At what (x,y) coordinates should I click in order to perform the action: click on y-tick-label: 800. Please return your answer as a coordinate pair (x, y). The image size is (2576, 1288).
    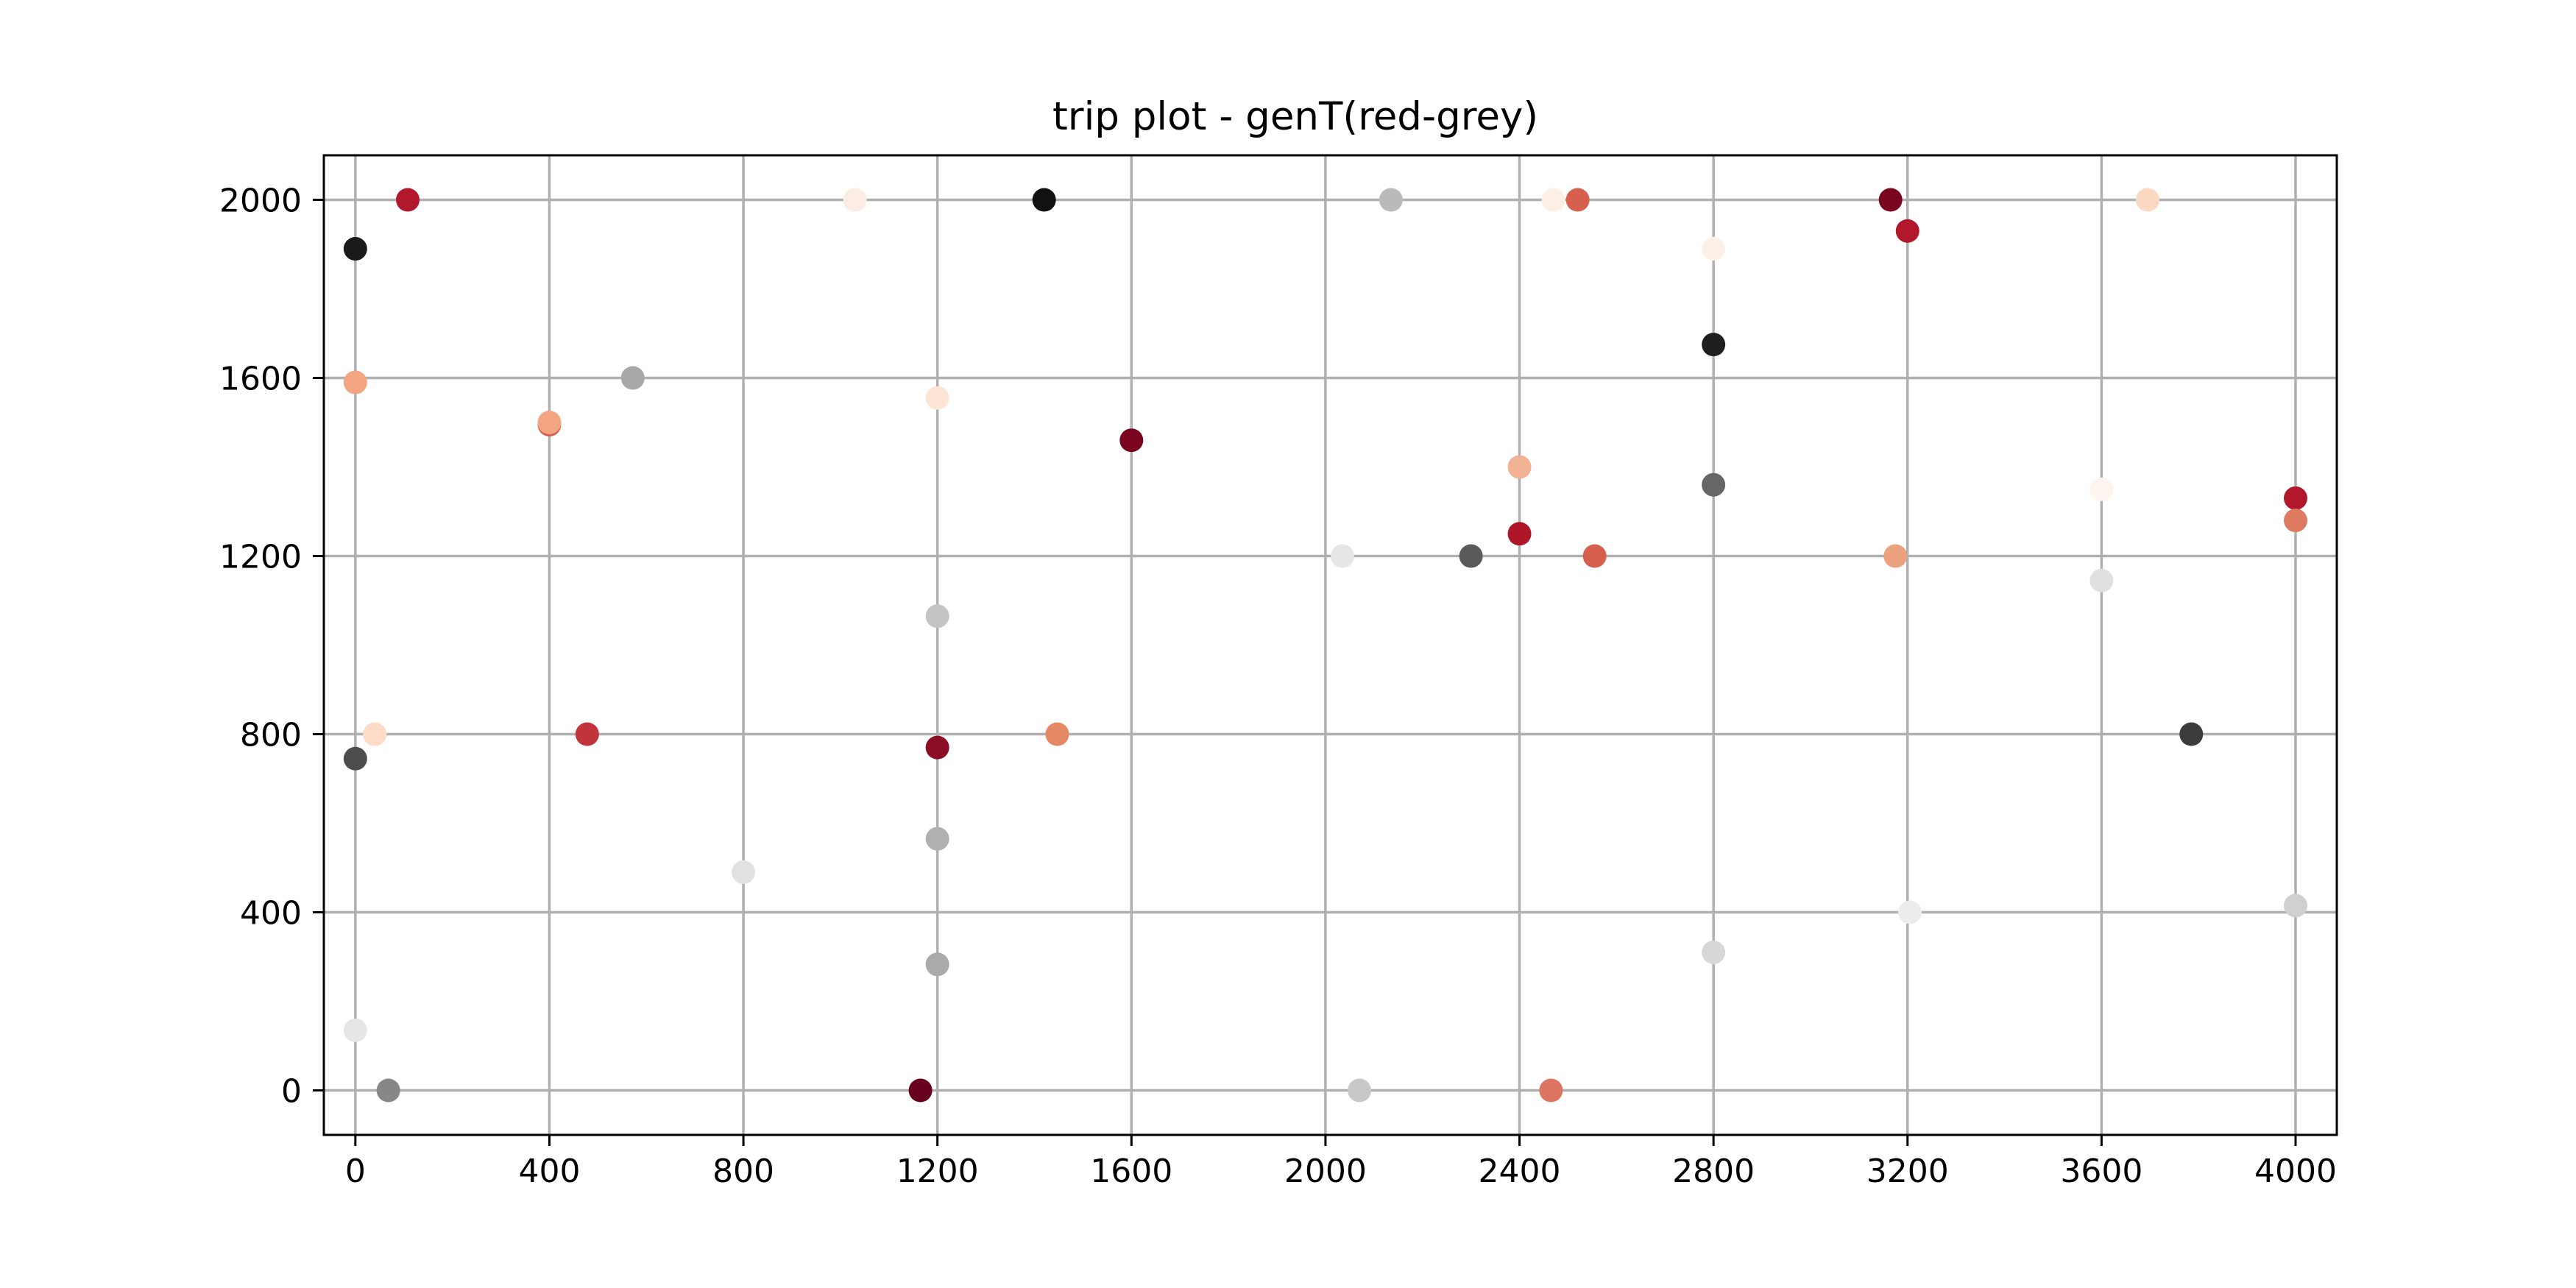
    Looking at the image, I should click on (271, 735).